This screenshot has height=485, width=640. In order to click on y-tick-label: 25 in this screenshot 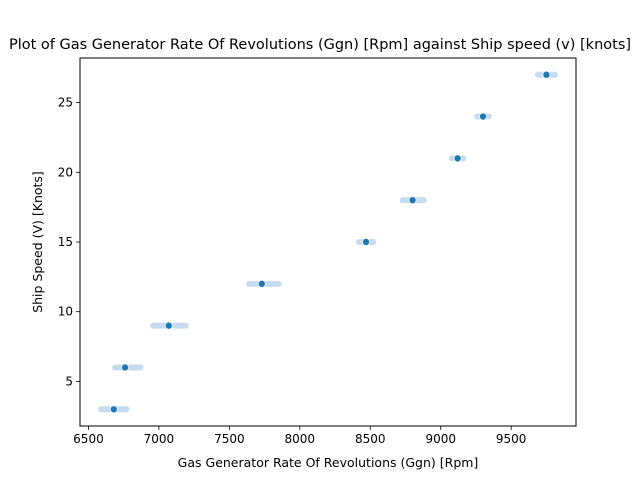, I will do `click(65, 103)`.